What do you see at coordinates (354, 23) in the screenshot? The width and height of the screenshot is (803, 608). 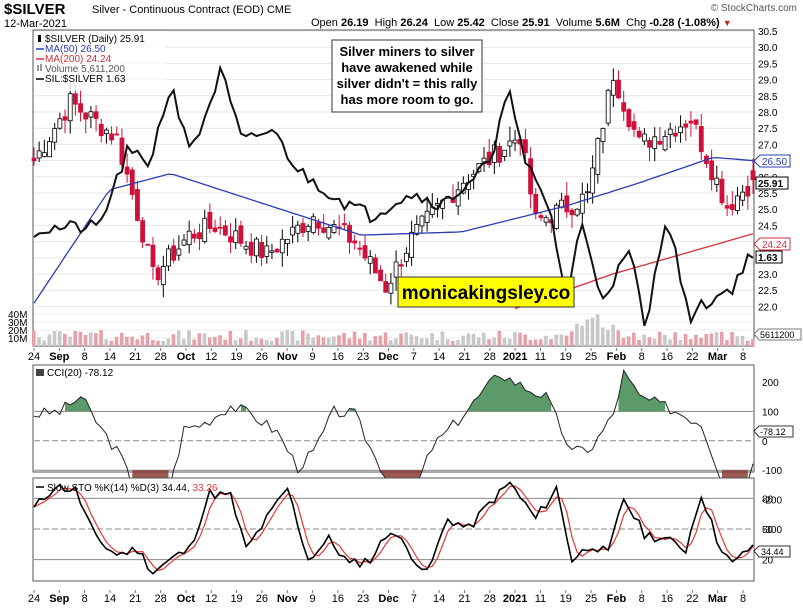 I see `open-value: 26.19` at bounding box center [354, 23].